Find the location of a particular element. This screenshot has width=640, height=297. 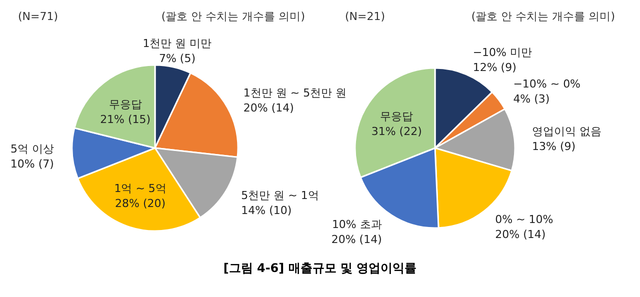

data-label: 12% (9) is located at coordinates (494, 67).